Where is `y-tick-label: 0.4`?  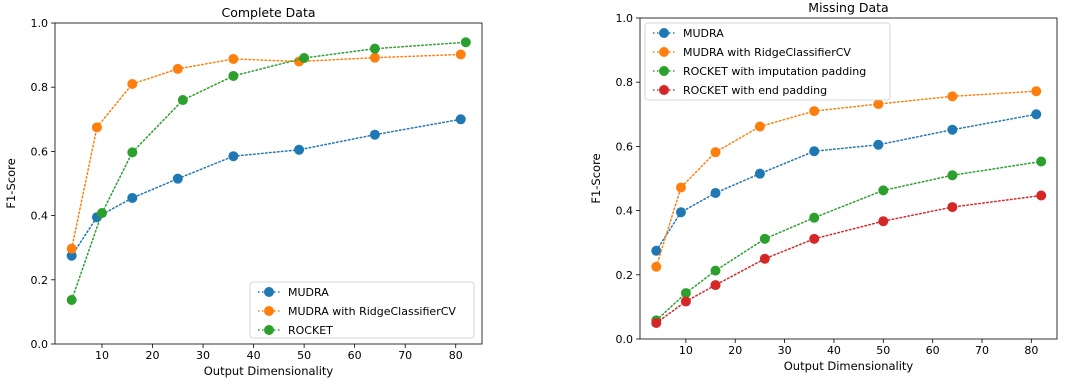 y-tick-label: 0.4 is located at coordinates (625, 211).